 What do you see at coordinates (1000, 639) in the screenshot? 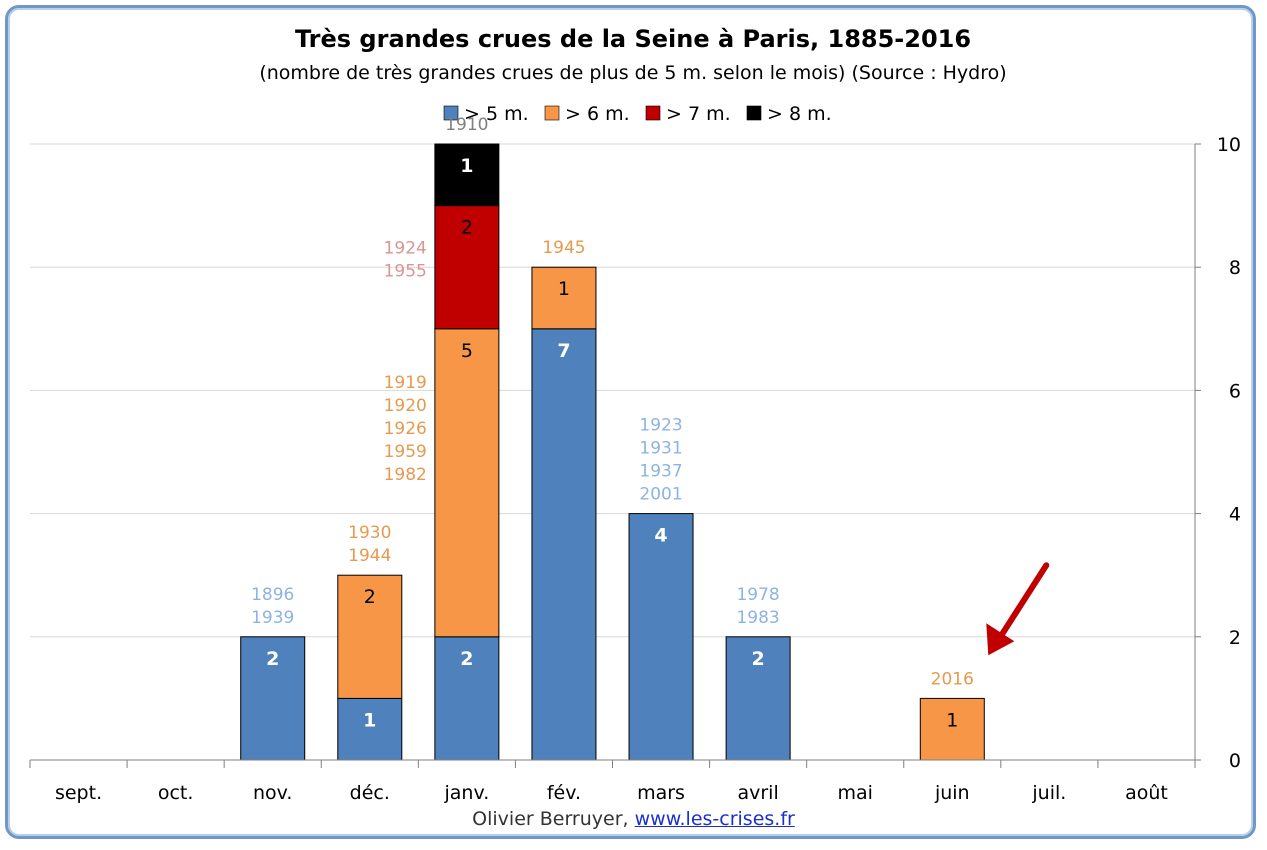
I see `highlight-arrow-head` at bounding box center [1000, 639].